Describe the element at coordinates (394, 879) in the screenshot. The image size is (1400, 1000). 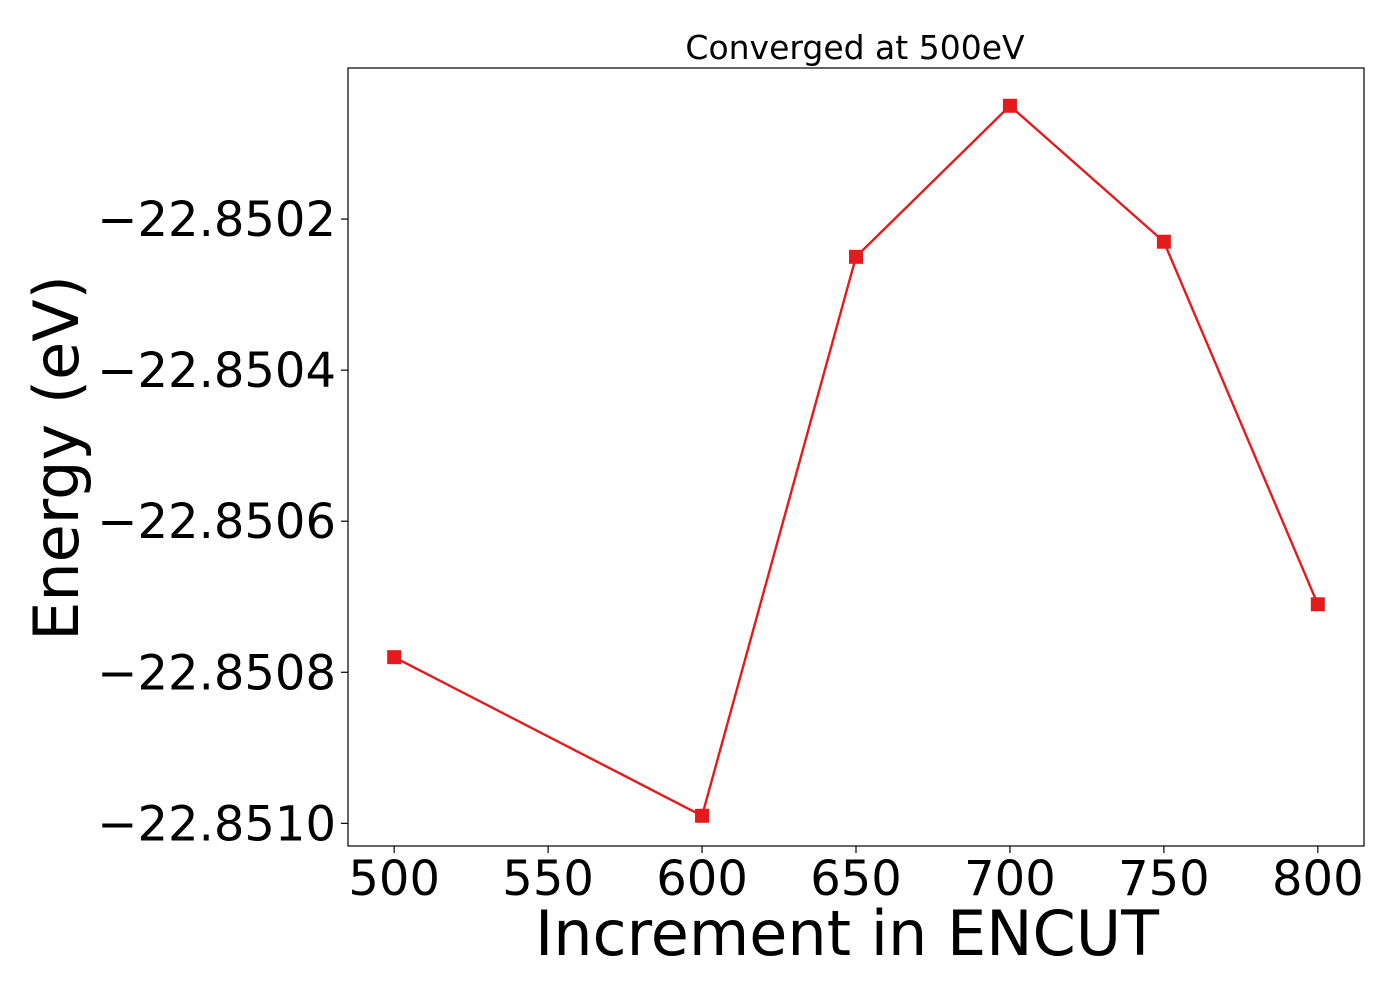
I see `x-tick-label: 500` at that location.